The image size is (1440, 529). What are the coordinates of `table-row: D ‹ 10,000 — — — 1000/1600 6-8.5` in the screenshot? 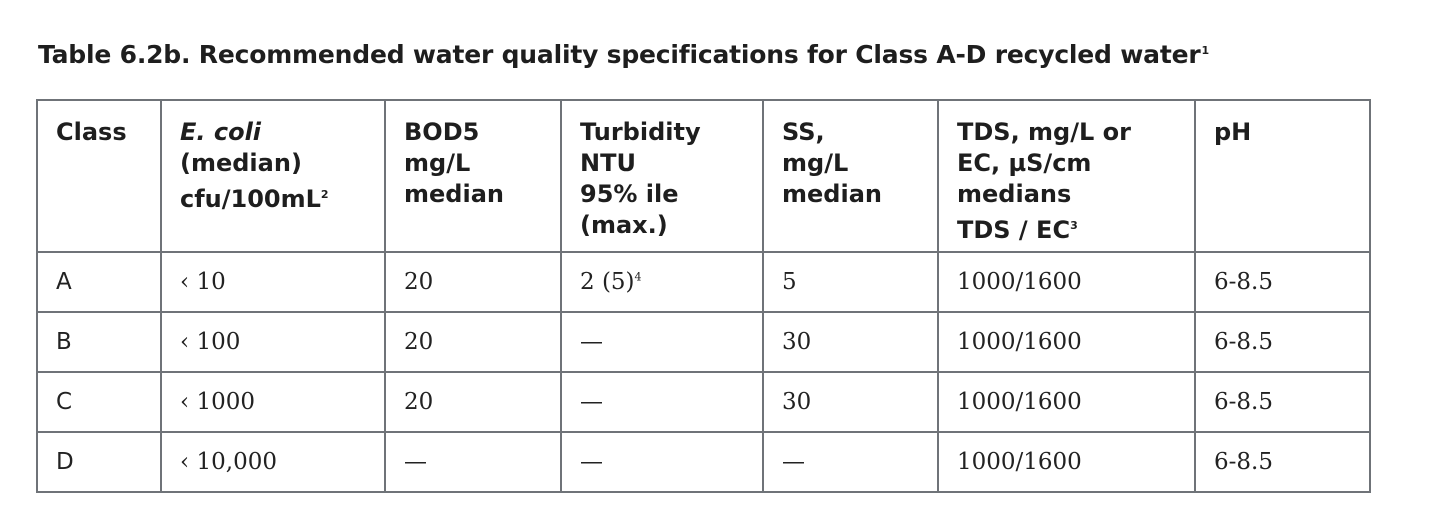 It's located at (703, 462).